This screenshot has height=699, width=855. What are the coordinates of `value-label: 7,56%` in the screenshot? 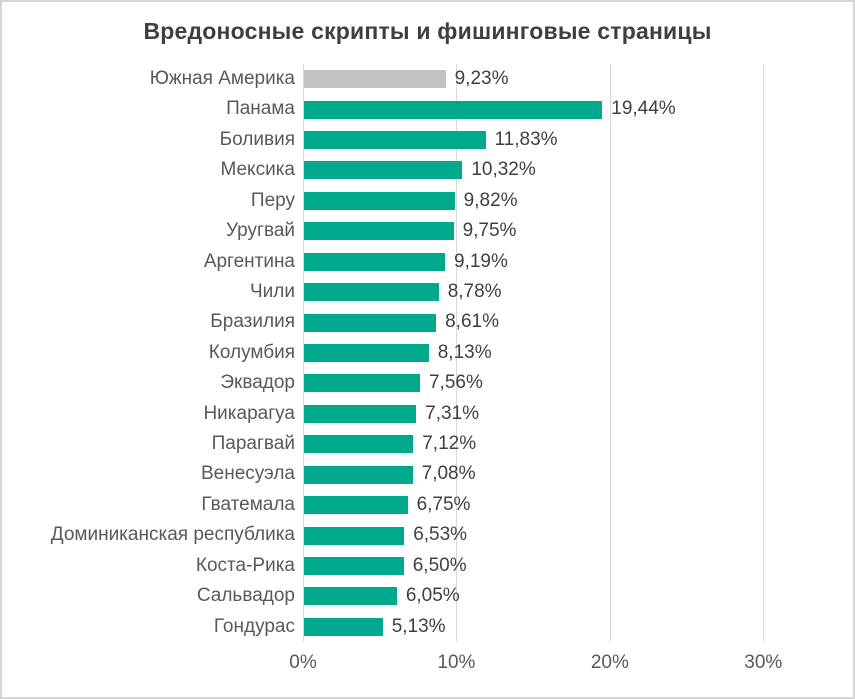 It's located at (455, 383).